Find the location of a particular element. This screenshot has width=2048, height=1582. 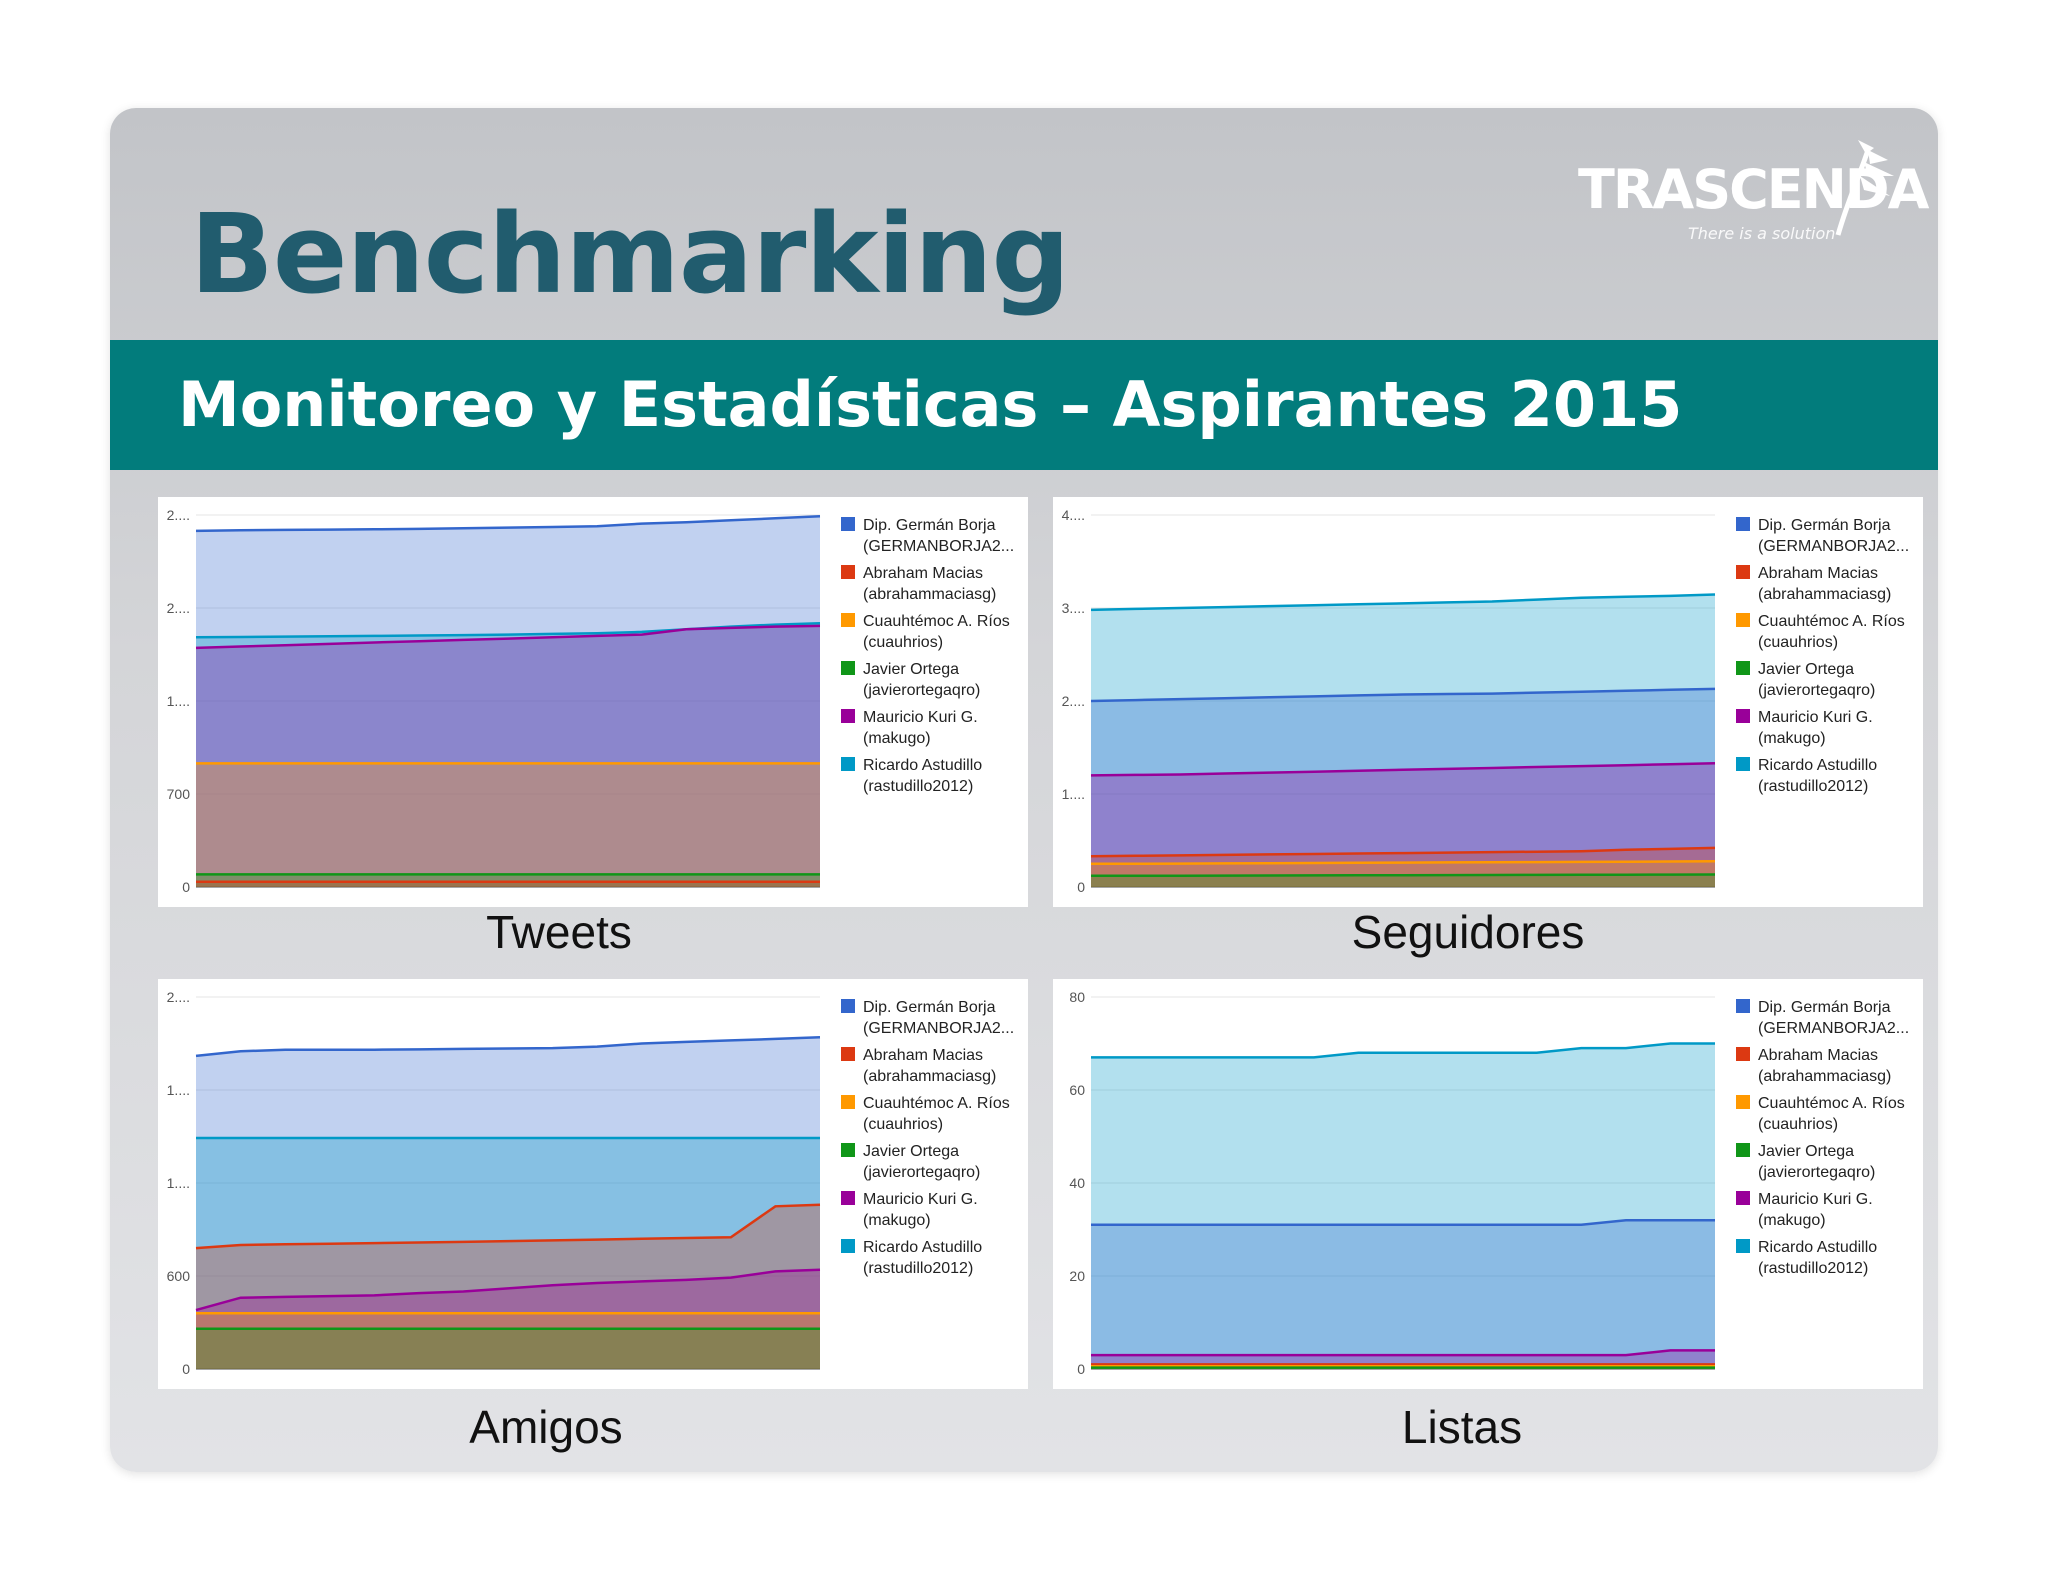

logo-tagline: There is a solution is located at coordinates (1762, 233).